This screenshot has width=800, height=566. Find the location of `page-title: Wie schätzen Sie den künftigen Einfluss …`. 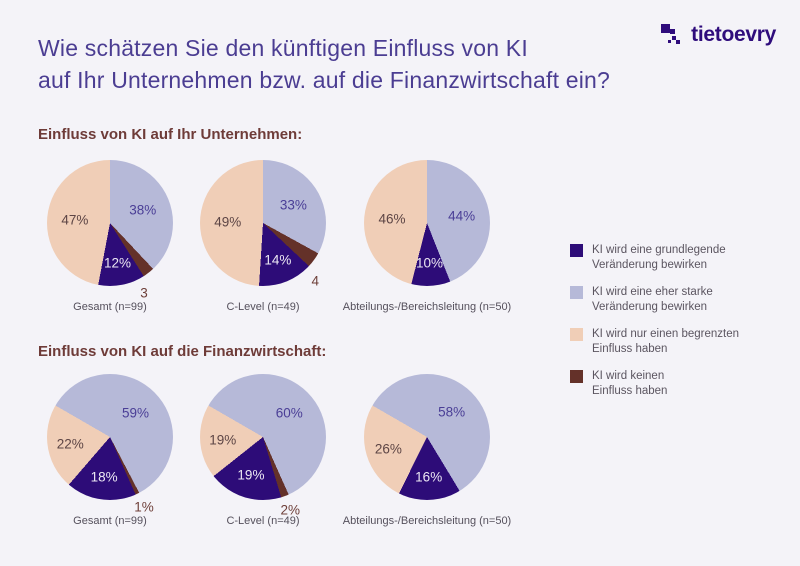

page-title: Wie schätzen Sie den künftigen Einfluss … is located at coordinates (324, 64).